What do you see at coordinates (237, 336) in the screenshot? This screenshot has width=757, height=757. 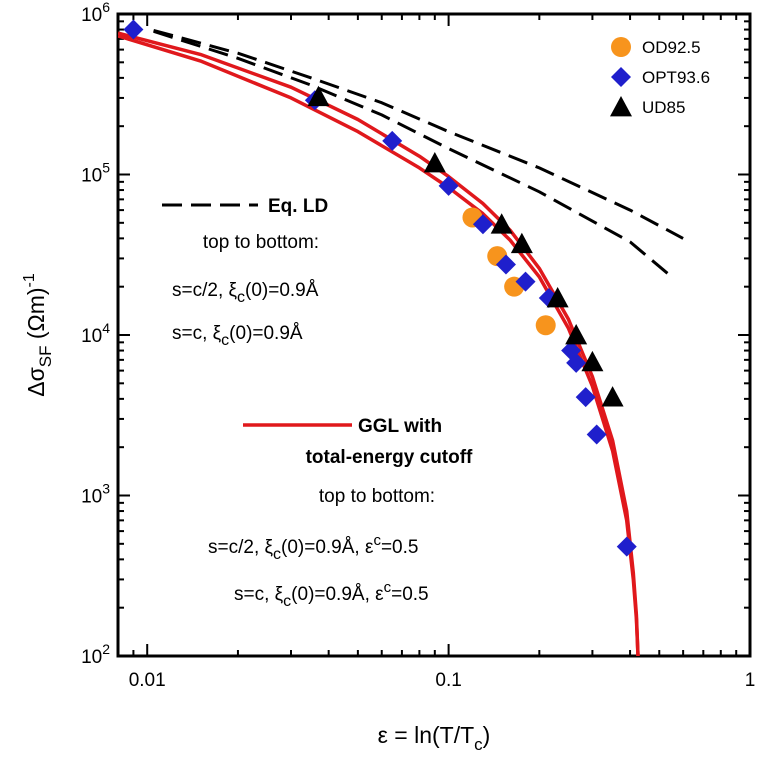 I see `ld-line2: s=c, ξc(0)=0.9Å` at bounding box center [237, 336].